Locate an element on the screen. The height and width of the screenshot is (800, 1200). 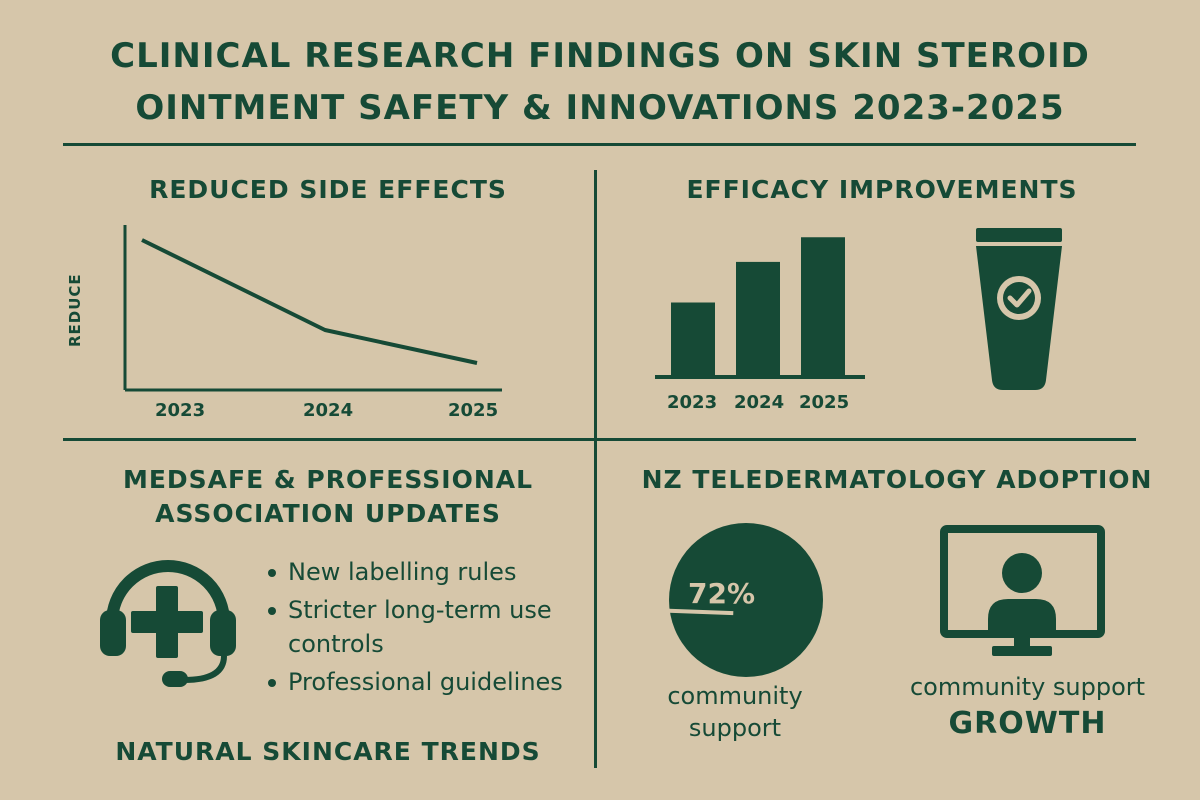
medsafe-heading-line-1: Medsafe & Professional is located at coordinates (328, 479).